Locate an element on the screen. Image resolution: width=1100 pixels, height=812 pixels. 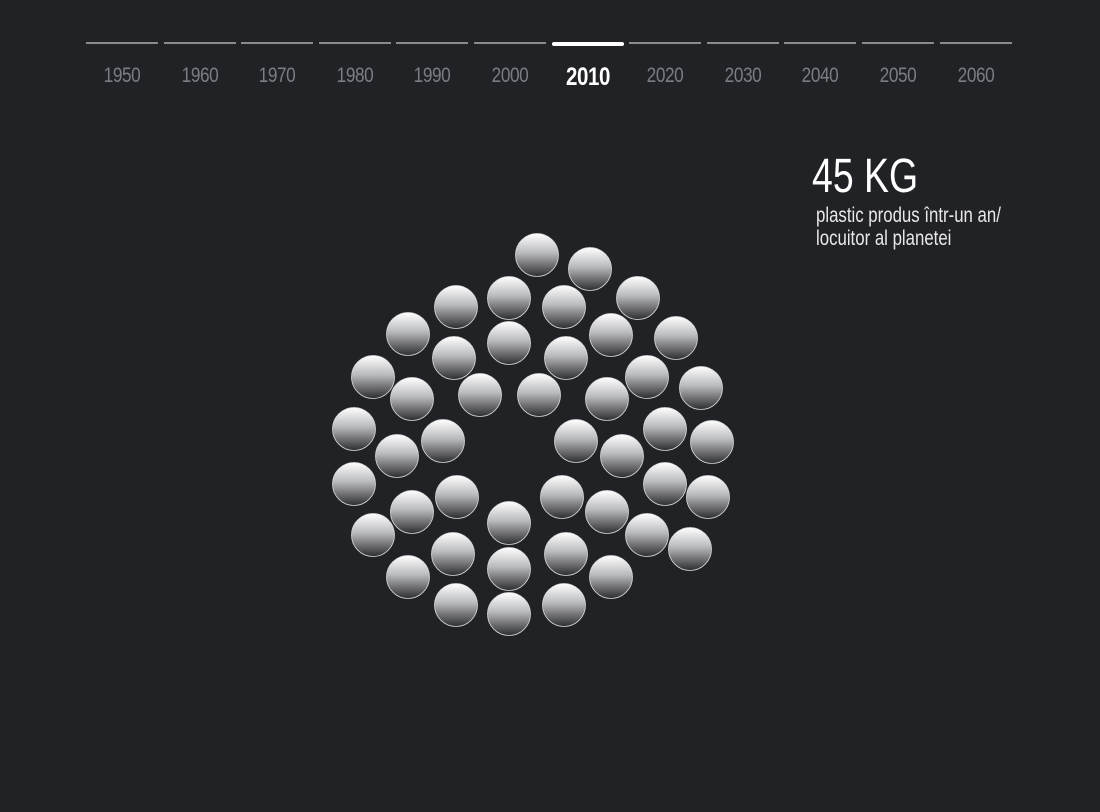
stat-value: 45 KG is located at coordinates (865, 176).